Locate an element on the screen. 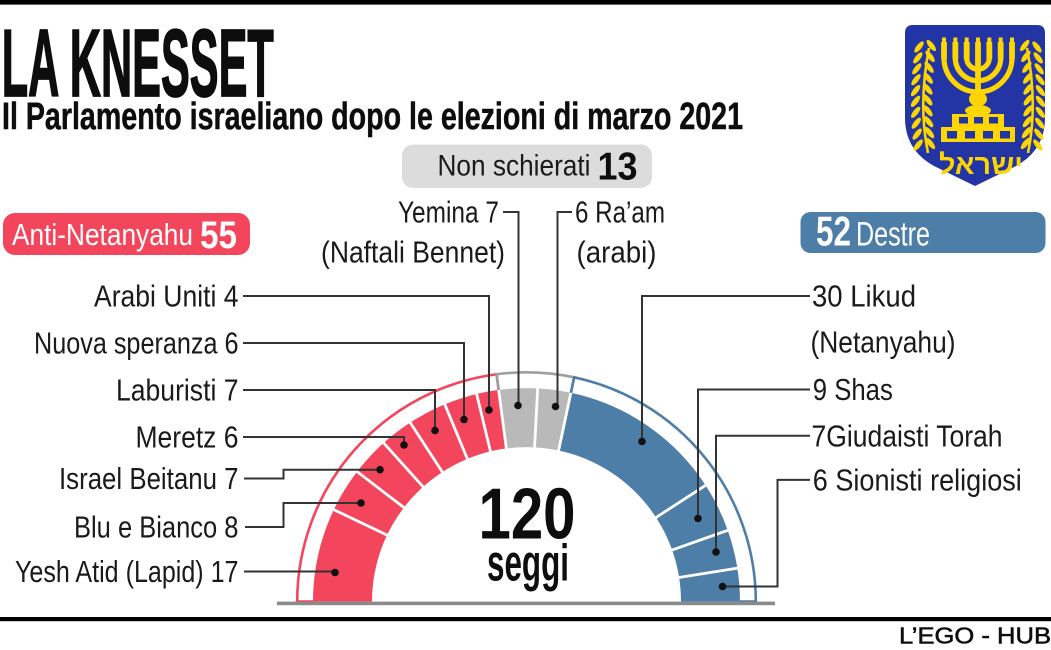  svg-text: 55 is located at coordinates (218, 235).